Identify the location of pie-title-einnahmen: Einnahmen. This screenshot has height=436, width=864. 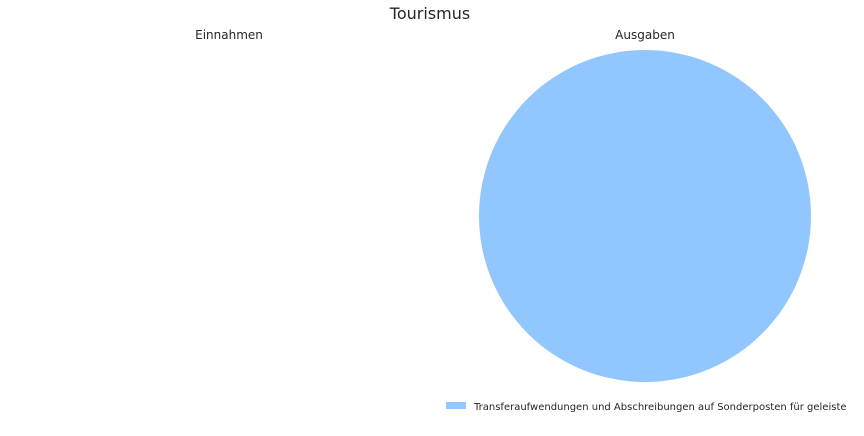
(229, 35).